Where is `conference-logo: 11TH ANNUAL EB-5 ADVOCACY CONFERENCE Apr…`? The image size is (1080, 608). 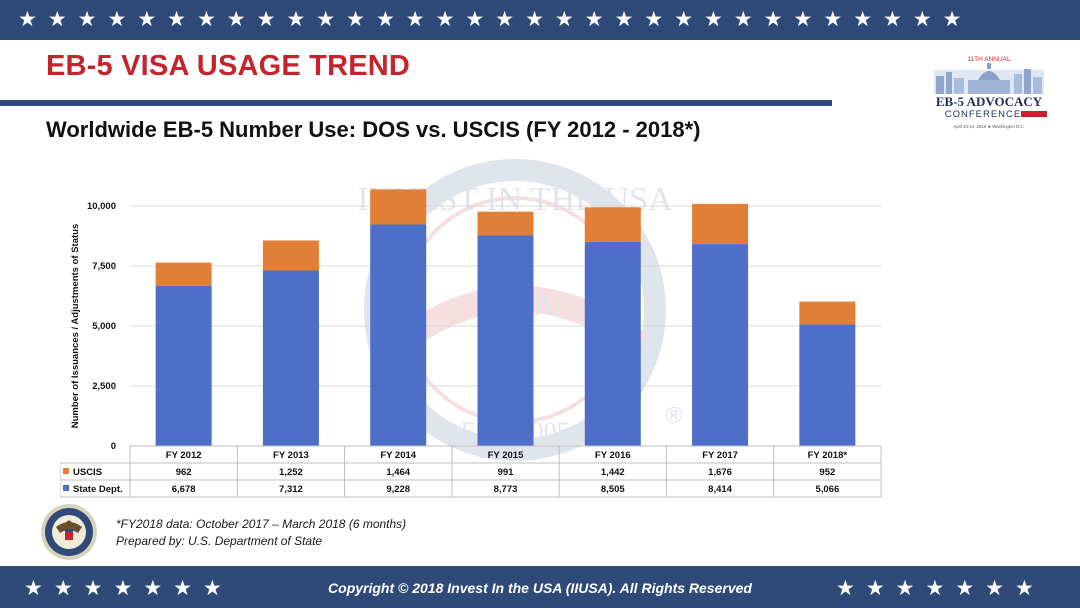 conference-logo: 11TH ANNUAL EB-5 ADVOCACY CONFERENCE Apr… is located at coordinates (990, 92).